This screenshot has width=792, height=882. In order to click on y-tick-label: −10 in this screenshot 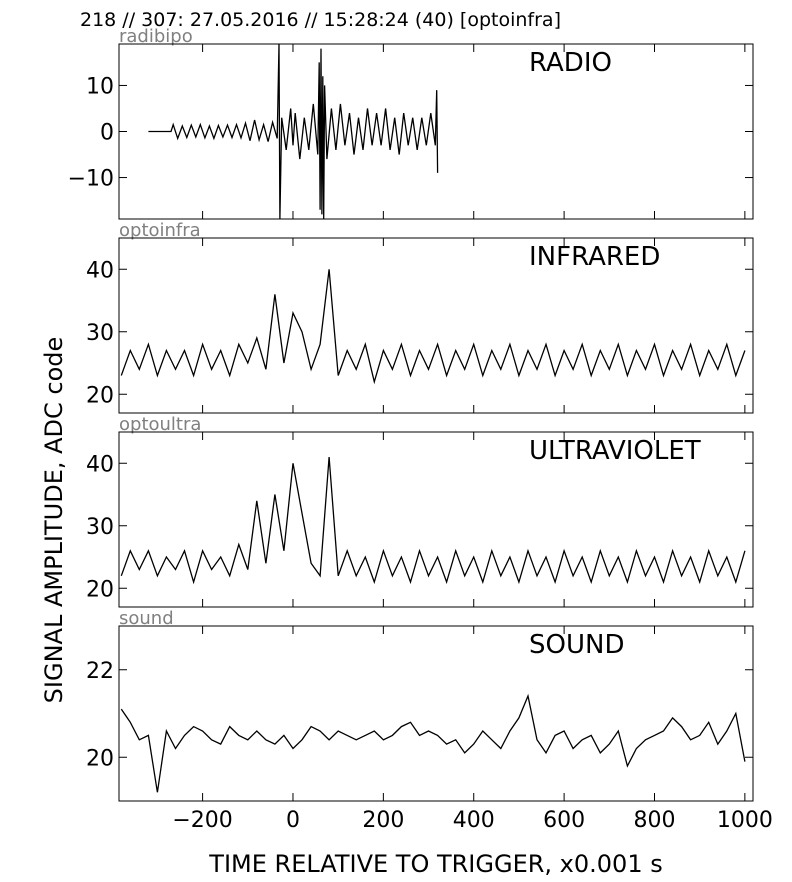, I will do `click(91, 179)`.